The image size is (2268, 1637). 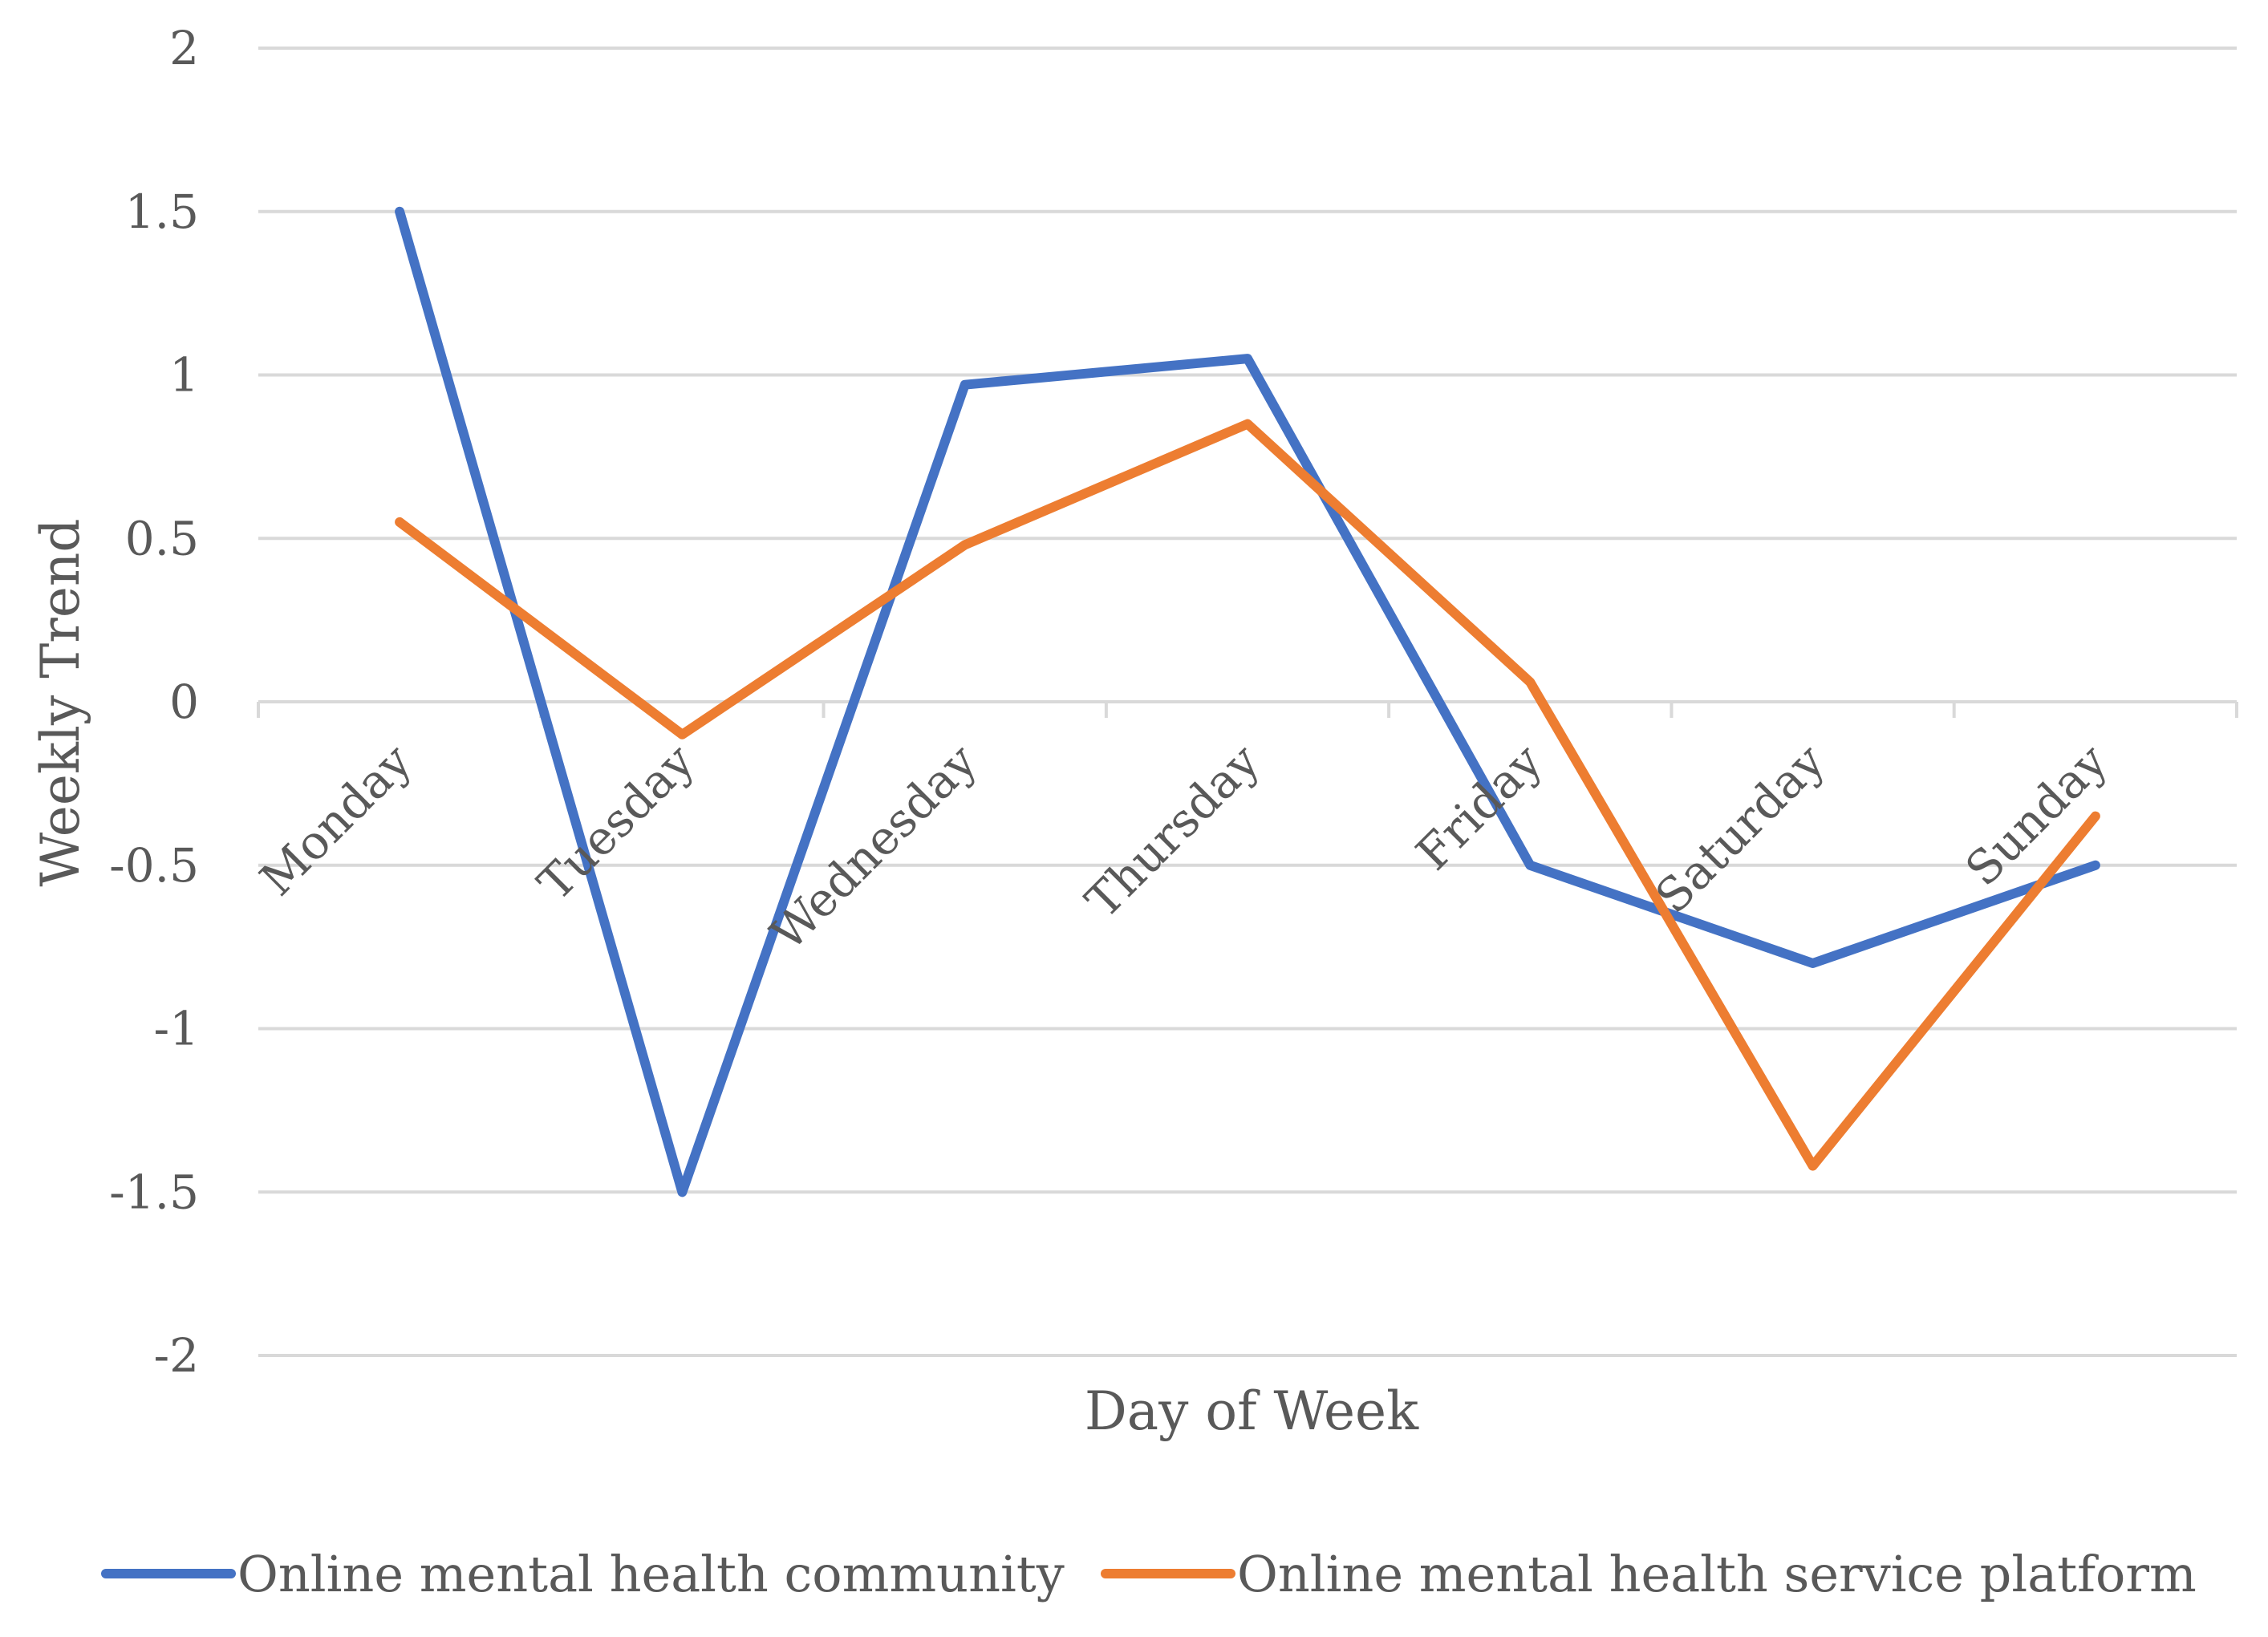 I want to click on legend-item-service-platform: Online mental health service platform, so click(x=1649, y=1574).